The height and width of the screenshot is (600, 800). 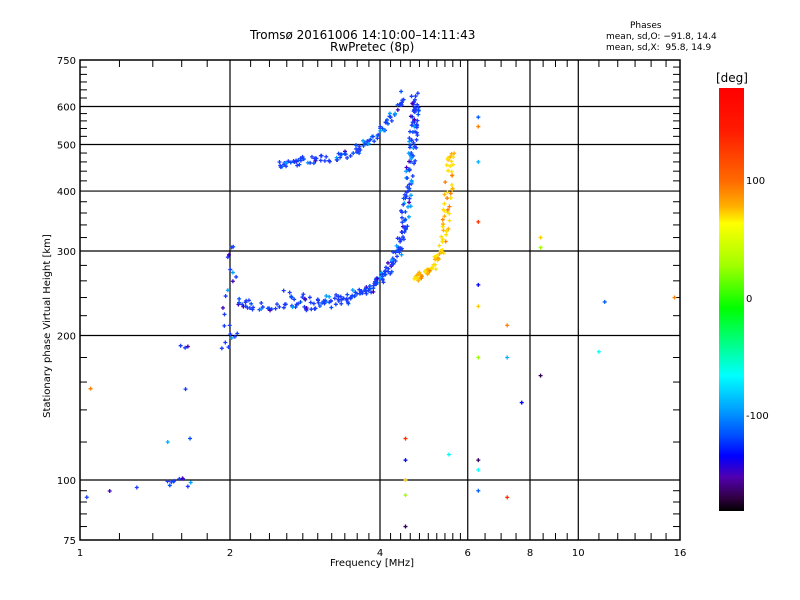 What do you see at coordinates (659, 48) in the screenshot?
I see `phase-stats-x-mode: mean, sd,X: 95.8, 14.9` at bounding box center [659, 48].